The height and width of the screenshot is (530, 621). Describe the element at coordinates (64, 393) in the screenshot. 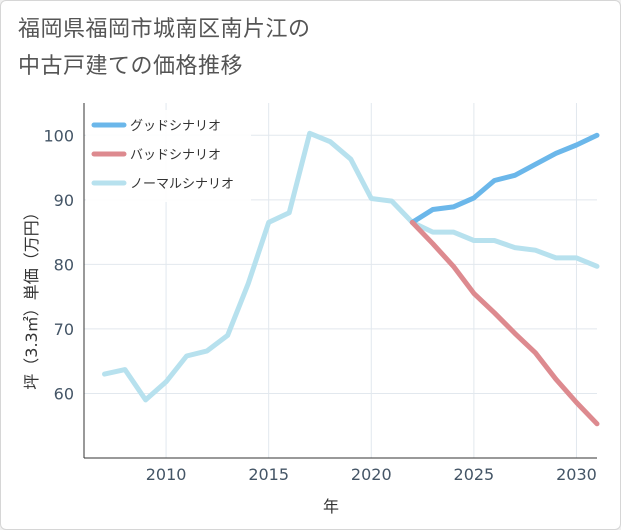

I see `y-tick-label: 60` at that location.